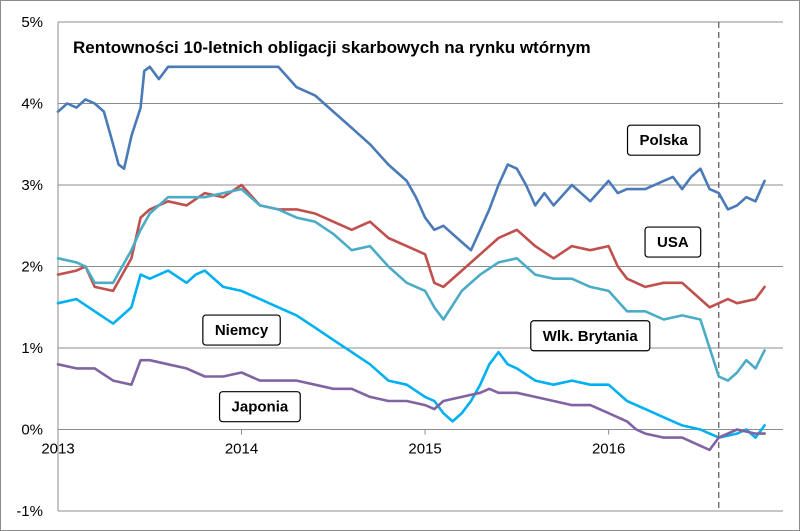  What do you see at coordinates (32, 104) in the screenshot?
I see `y-tick-label: 4%` at bounding box center [32, 104].